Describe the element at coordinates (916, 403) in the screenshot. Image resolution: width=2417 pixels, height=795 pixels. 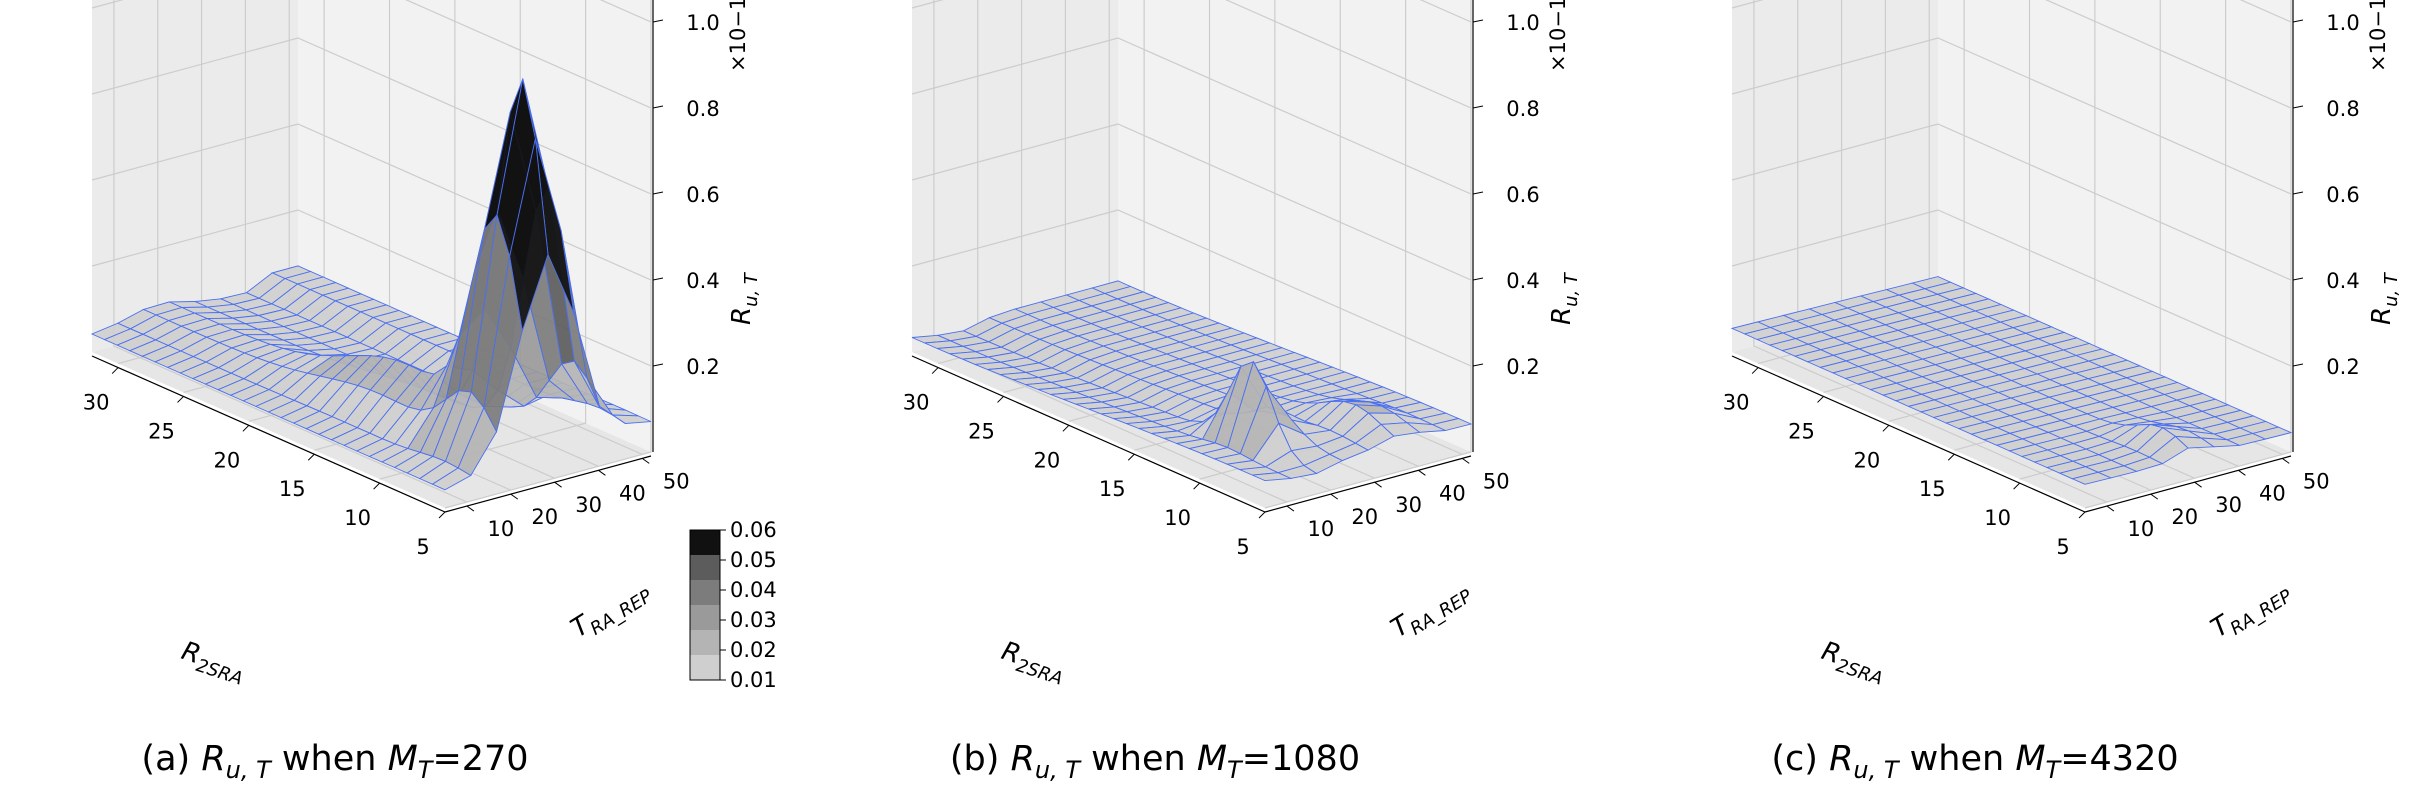
I see `x-tick-label: 30` at that location.